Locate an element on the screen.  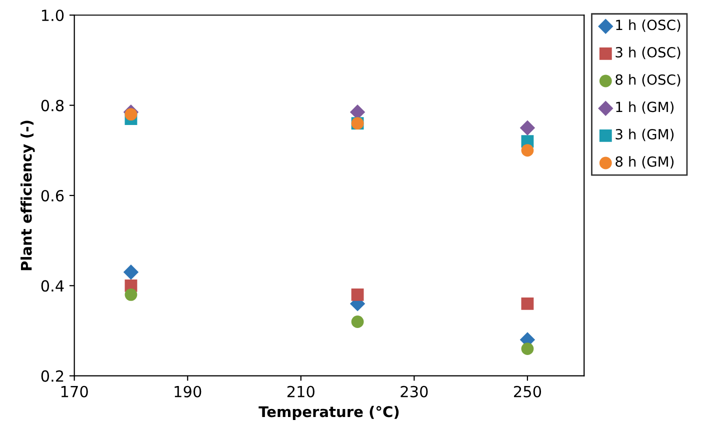
y-tick-label: 0.2 is located at coordinates (52, 376).